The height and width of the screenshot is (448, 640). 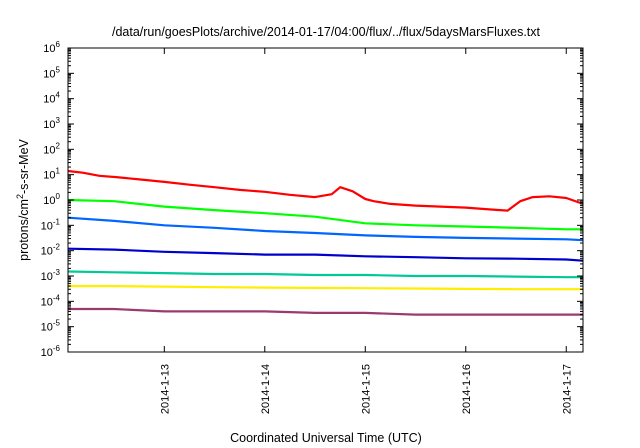 I want to click on y-tick-label: 10⁻², so click(x=51, y=250).